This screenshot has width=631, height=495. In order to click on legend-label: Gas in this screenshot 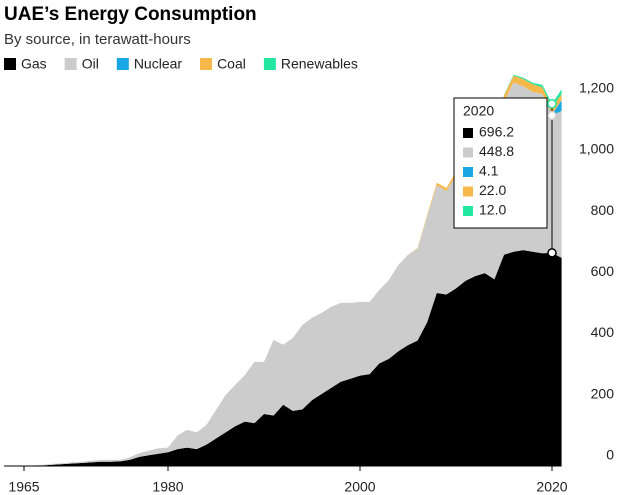, I will do `click(34, 64)`.